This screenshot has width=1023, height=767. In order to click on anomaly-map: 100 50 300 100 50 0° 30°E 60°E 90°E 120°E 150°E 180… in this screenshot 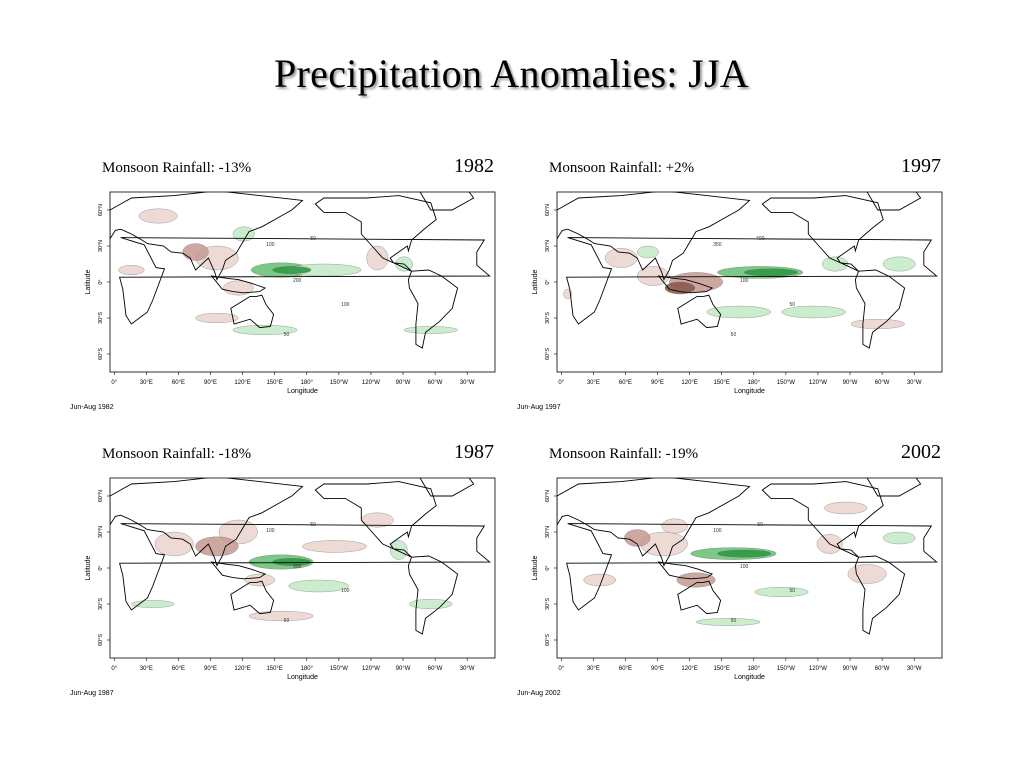, I will do `click(290, 579)`.